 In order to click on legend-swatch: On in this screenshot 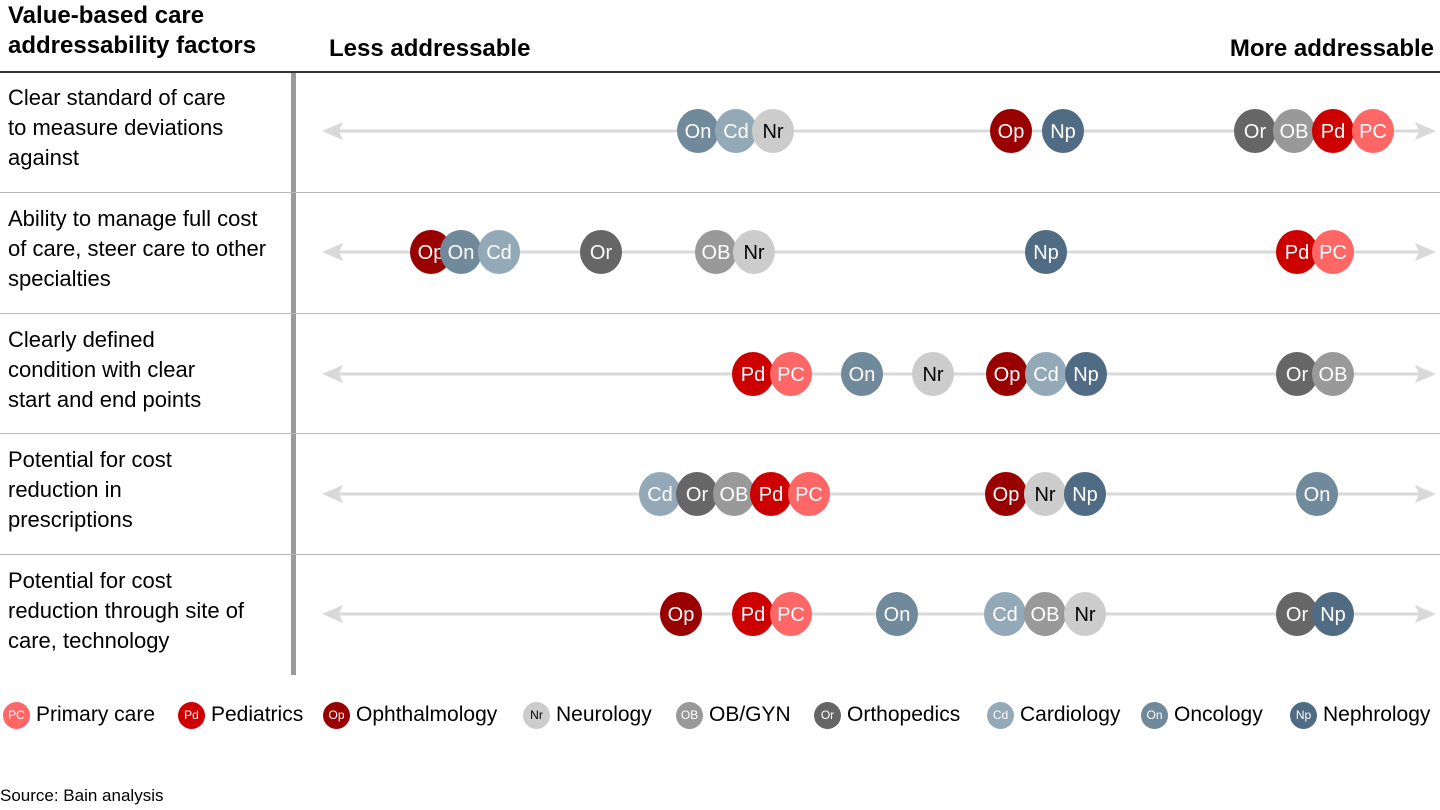, I will do `click(1154, 715)`.